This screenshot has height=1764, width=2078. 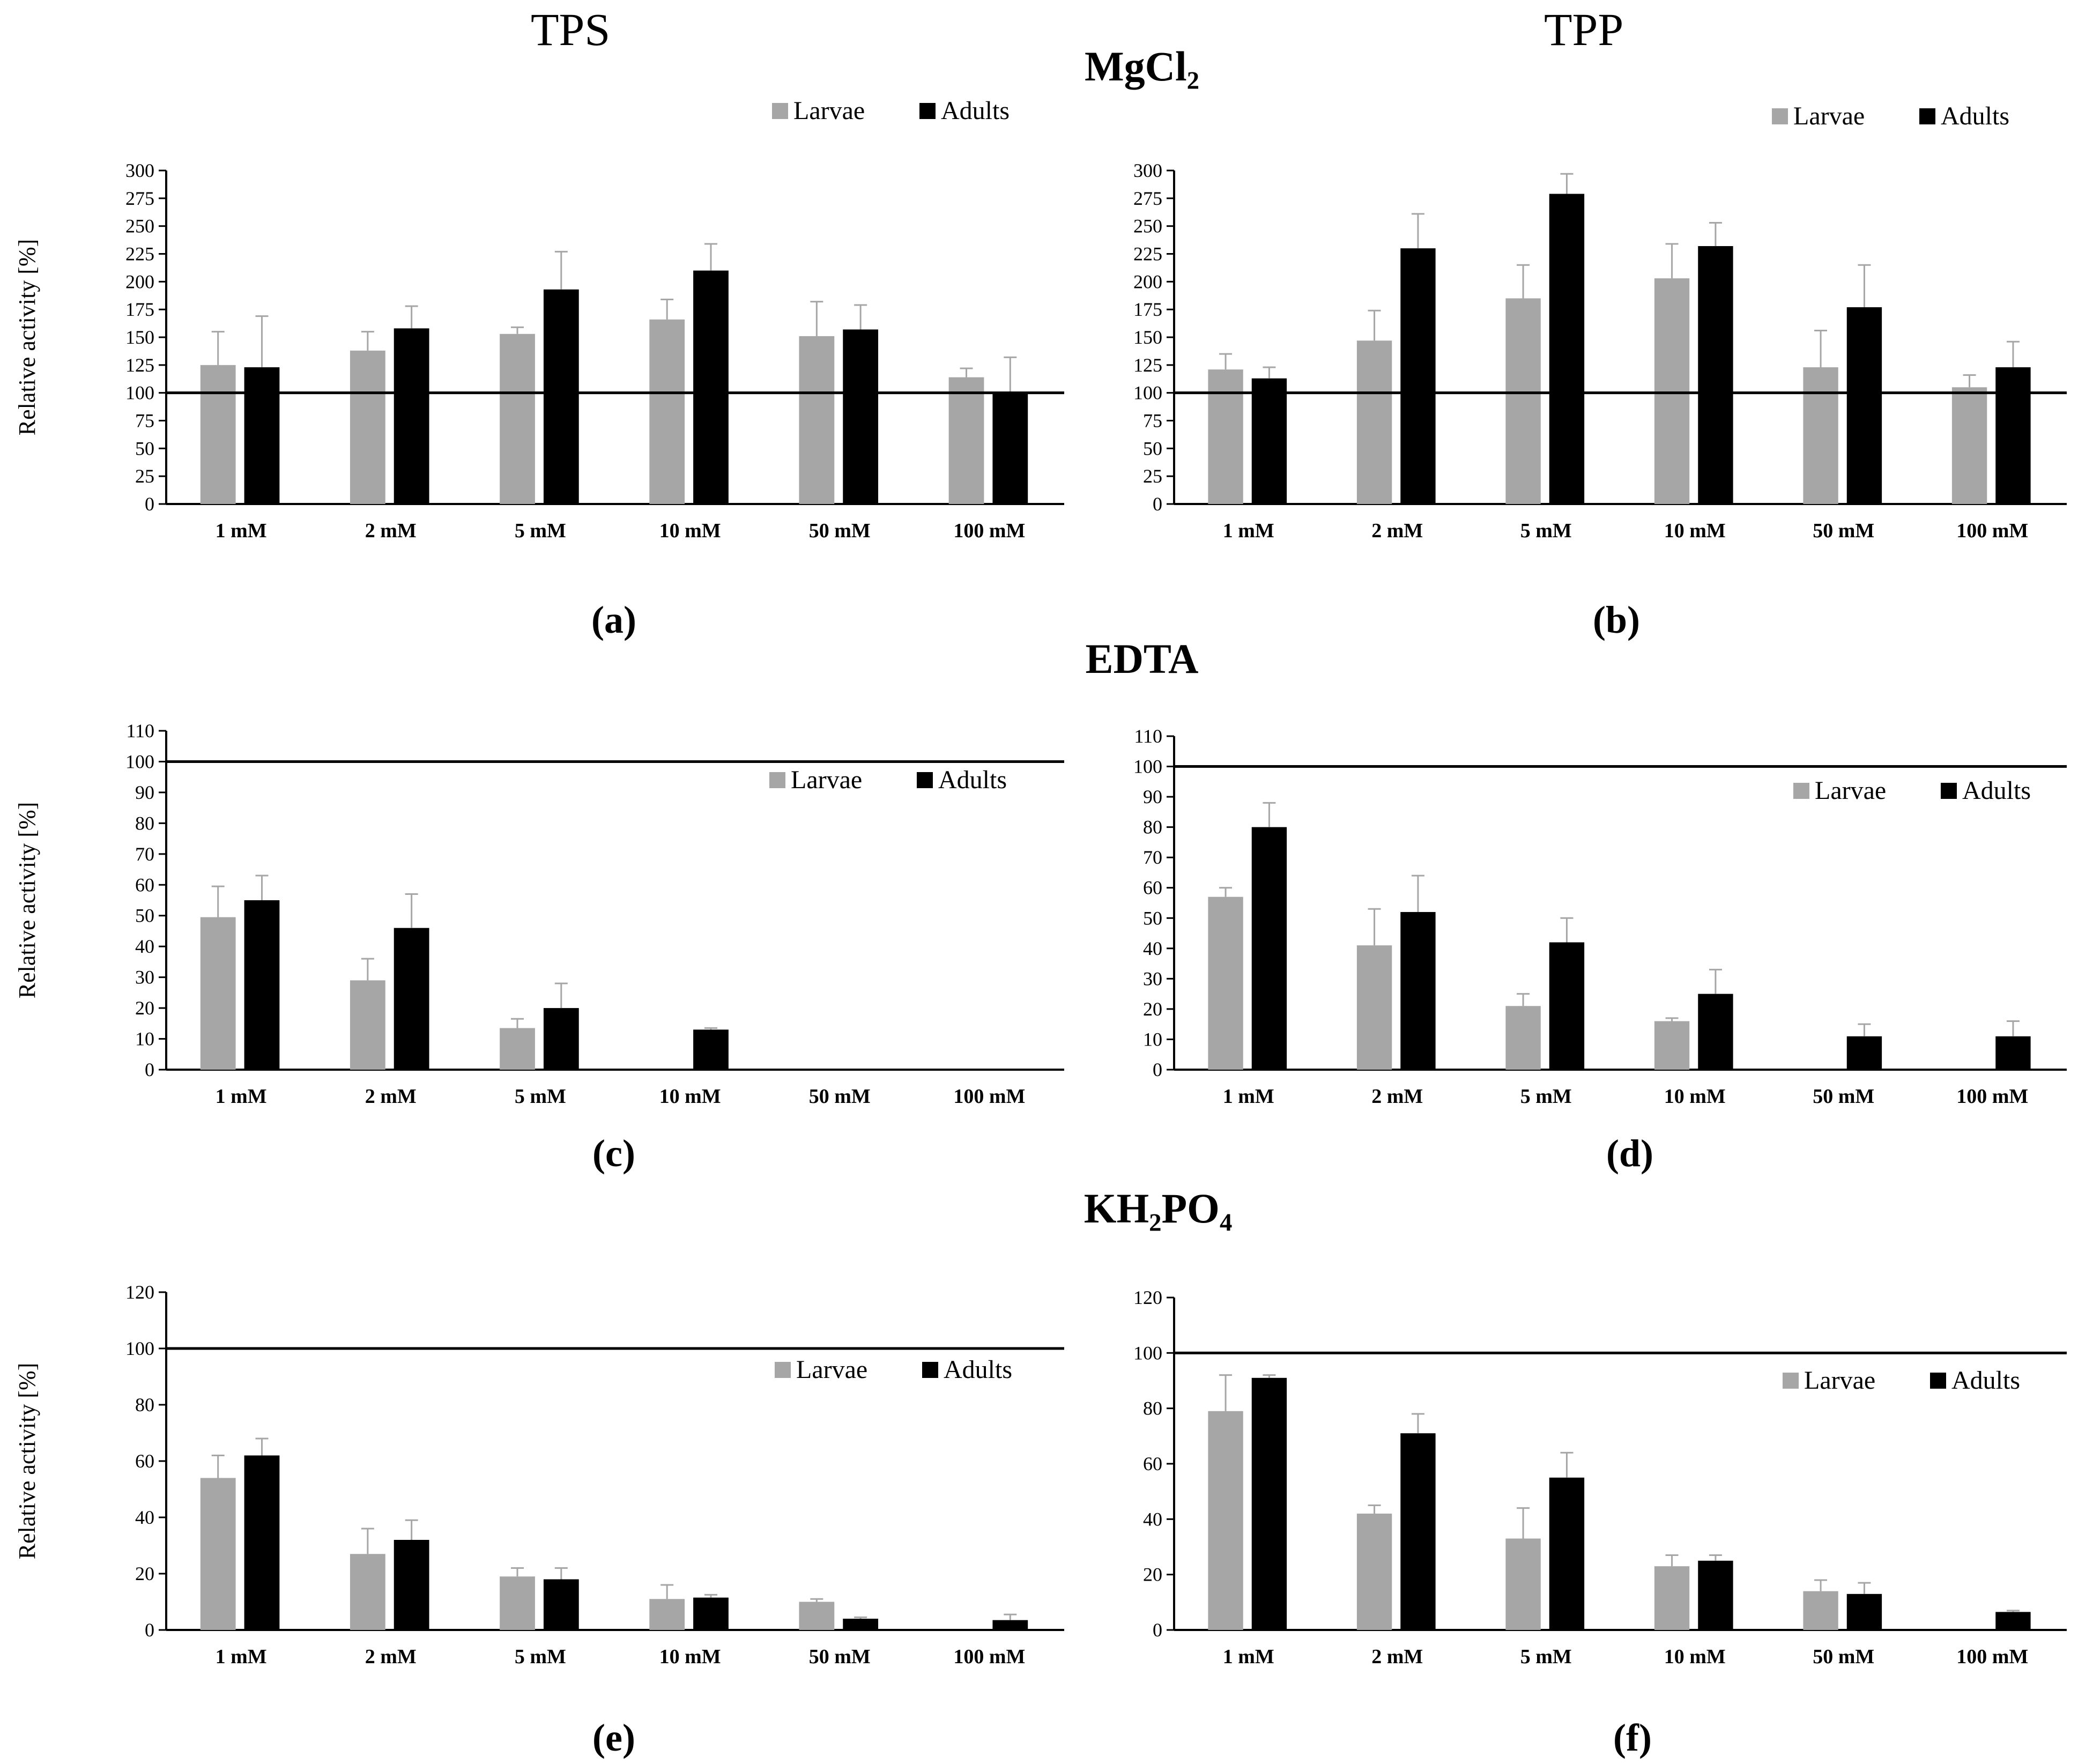 What do you see at coordinates (1992, 1657) in the screenshot?
I see `chart-f-xtick-label: 100 mM` at bounding box center [1992, 1657].